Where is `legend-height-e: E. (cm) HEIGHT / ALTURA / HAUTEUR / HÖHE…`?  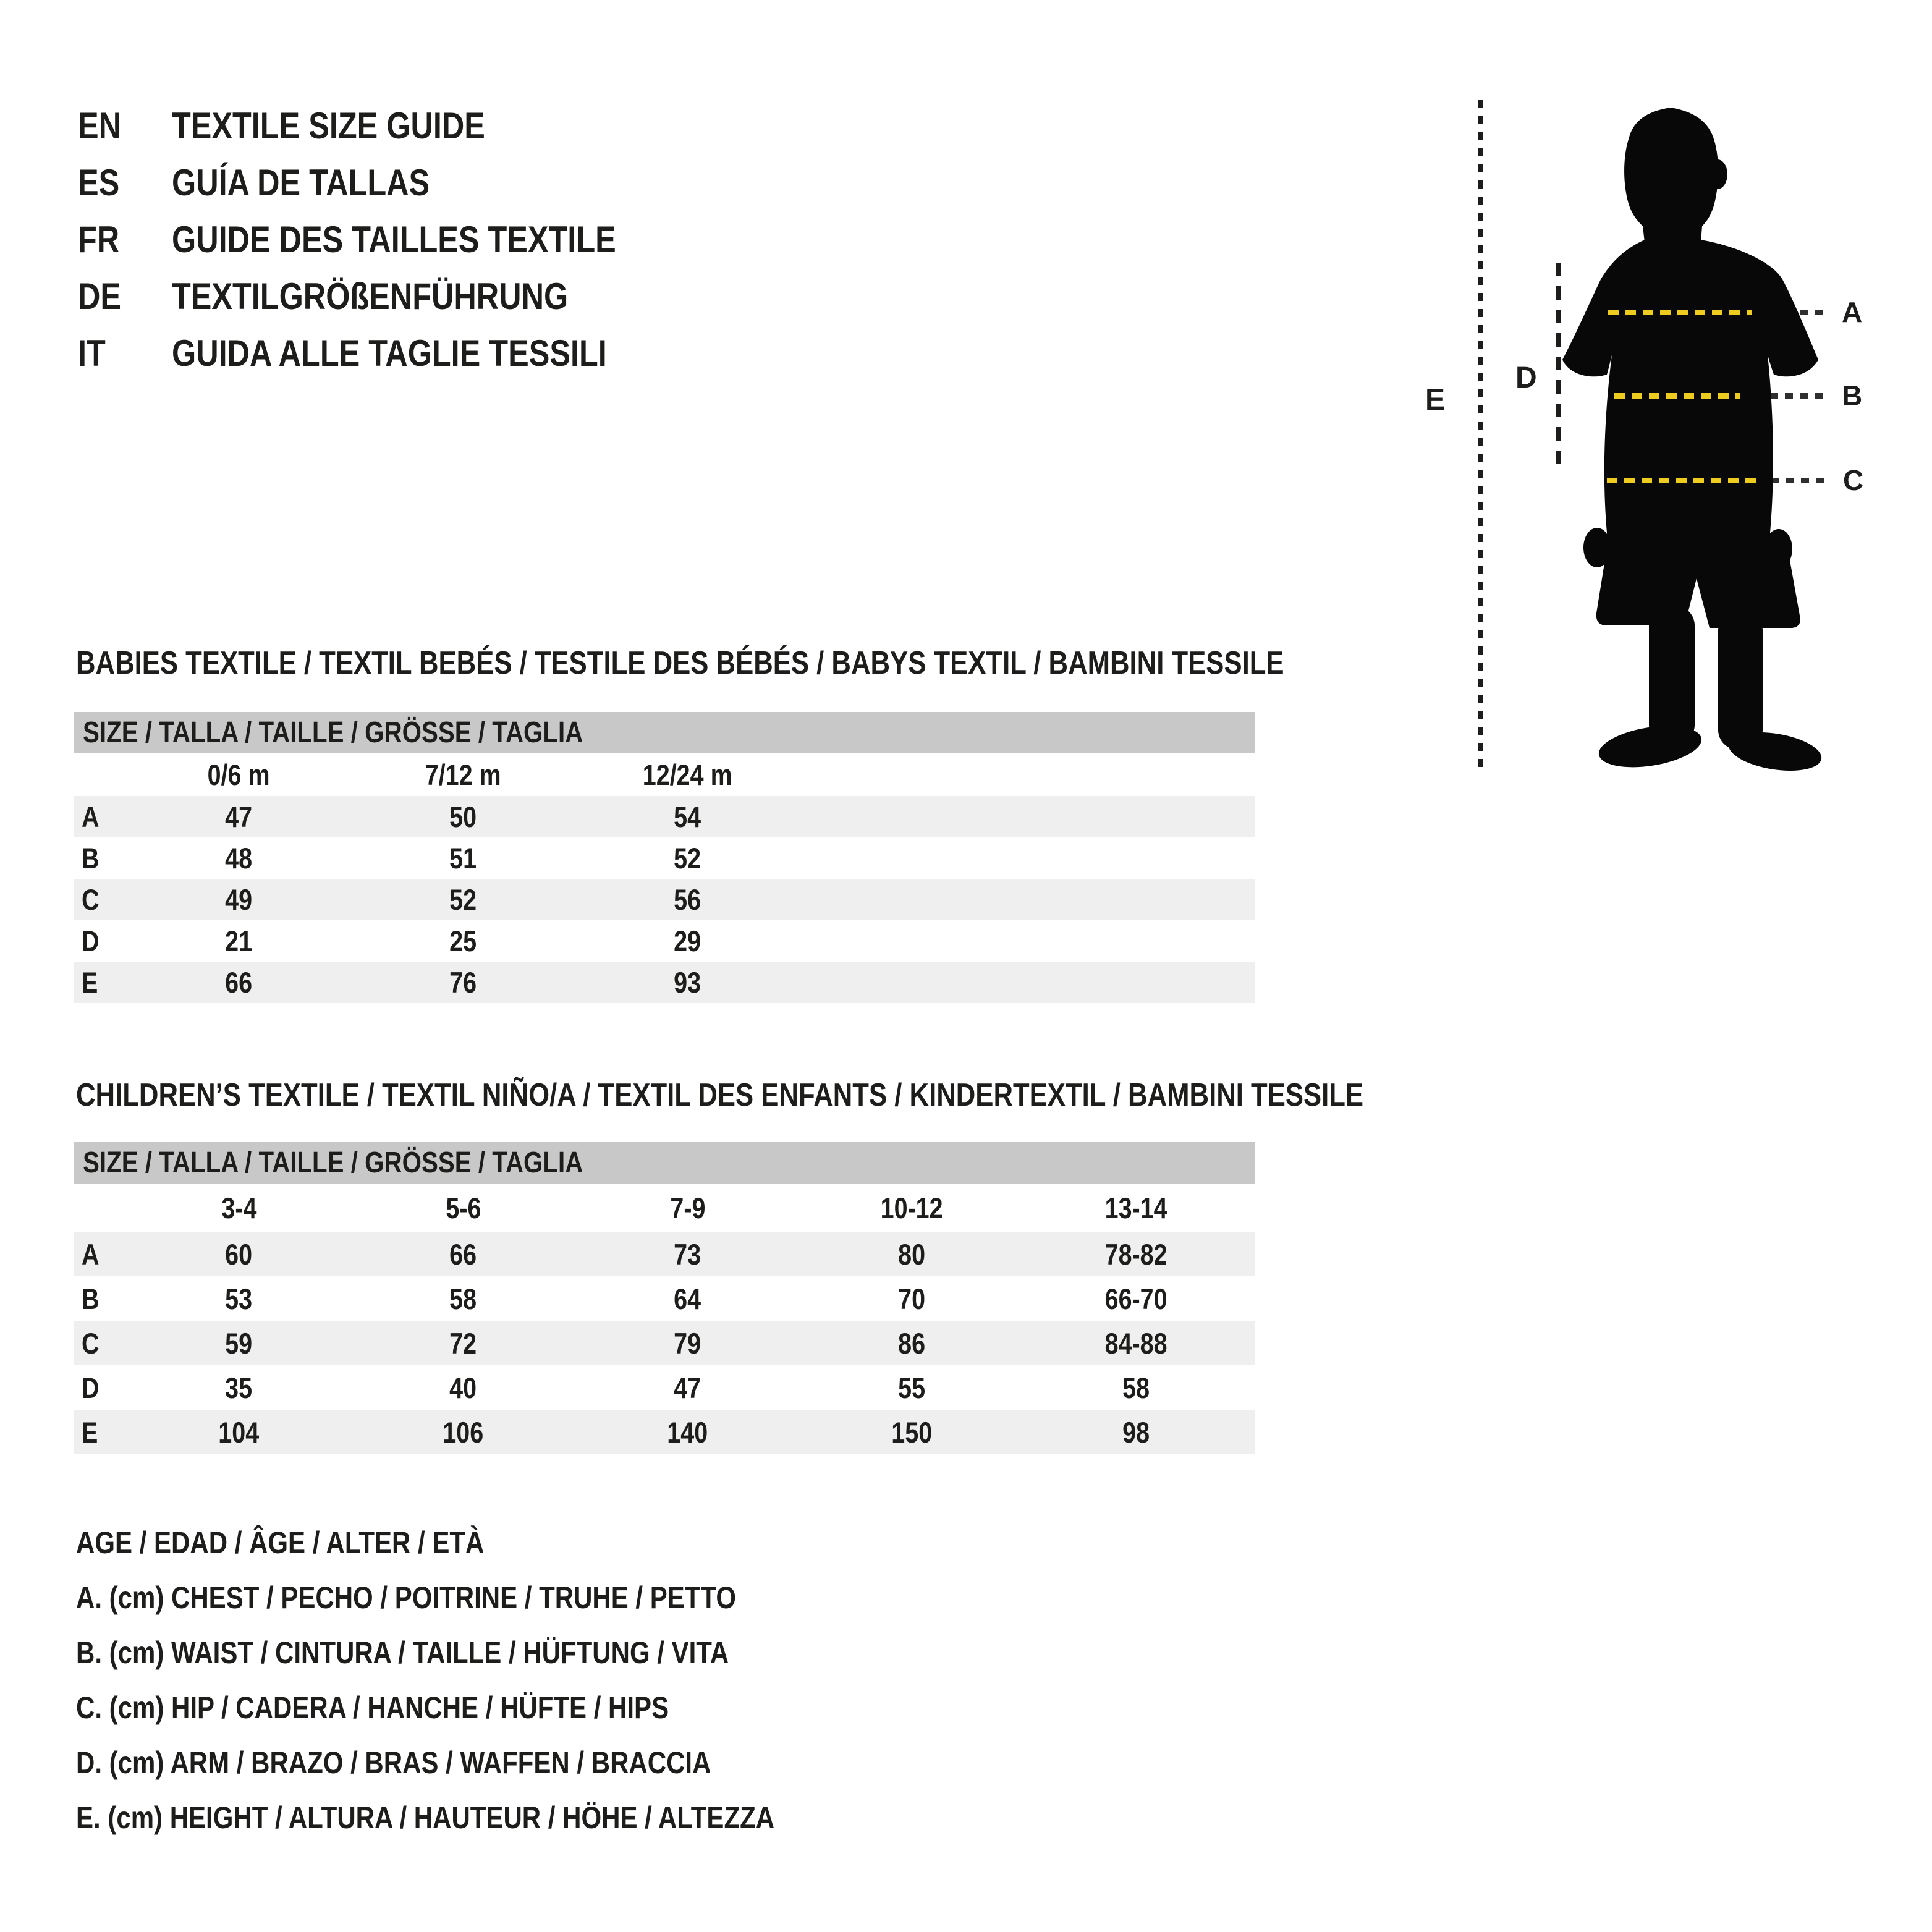 legend-height-e: E. (cm) HEIGHT / ALTURA / HAUTEUR / HÖHE… is located at coordinates (425, 1817).